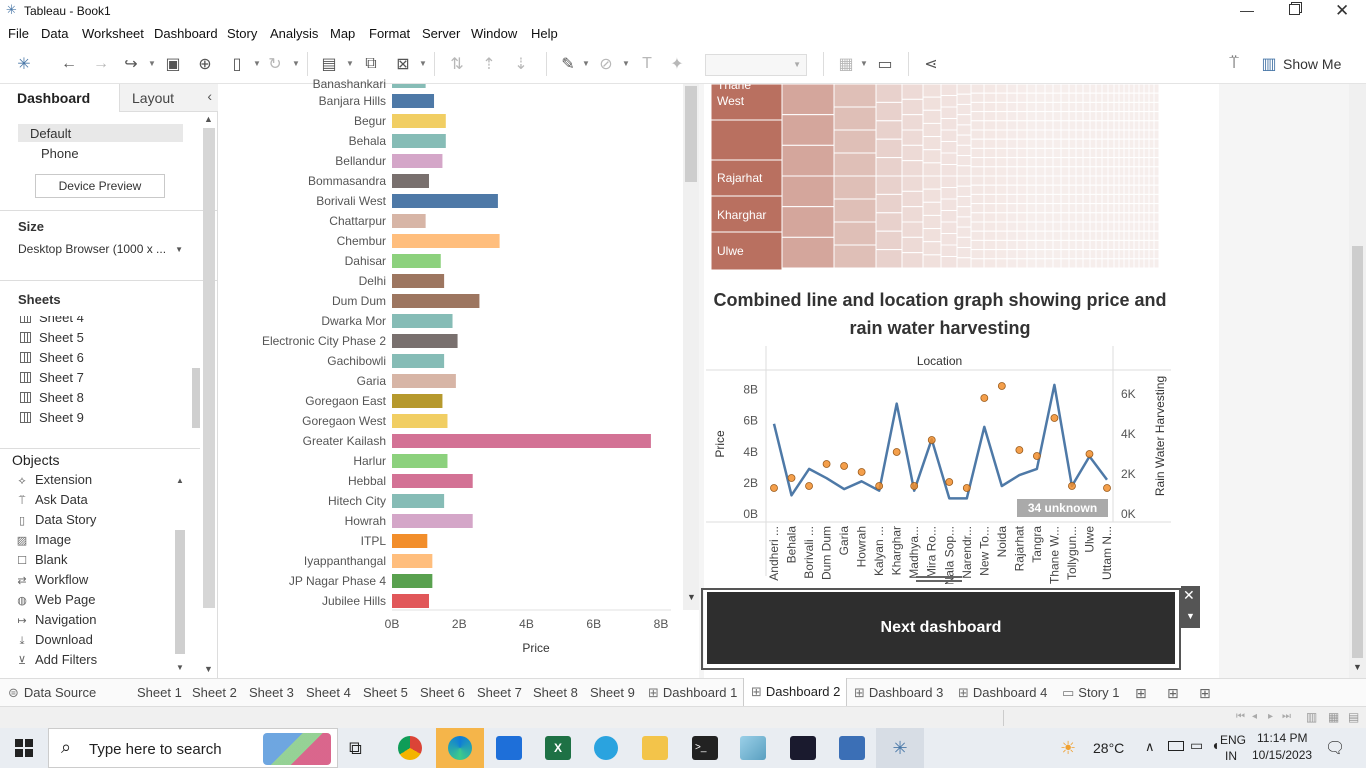 The height and width of the screenshot is (768, 1366). What do you see at coordinates (385, 692) in the screenshot?
I see `tab-sheet-5: Sheet 5` at bounding box center [385, 692].